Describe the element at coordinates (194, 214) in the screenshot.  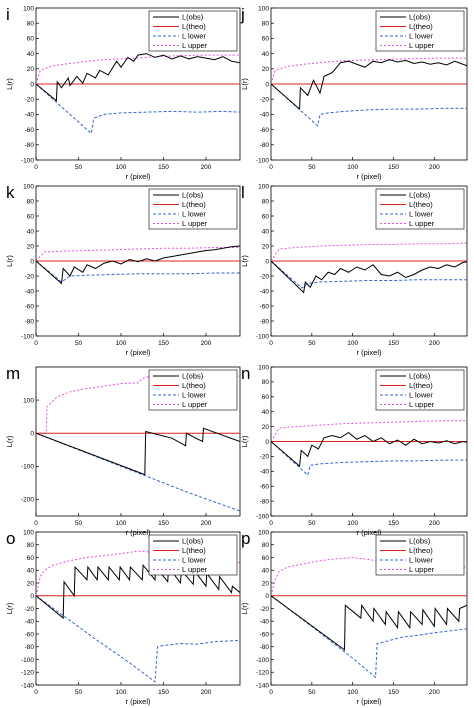
I see `legend-label: L lower` at that location.